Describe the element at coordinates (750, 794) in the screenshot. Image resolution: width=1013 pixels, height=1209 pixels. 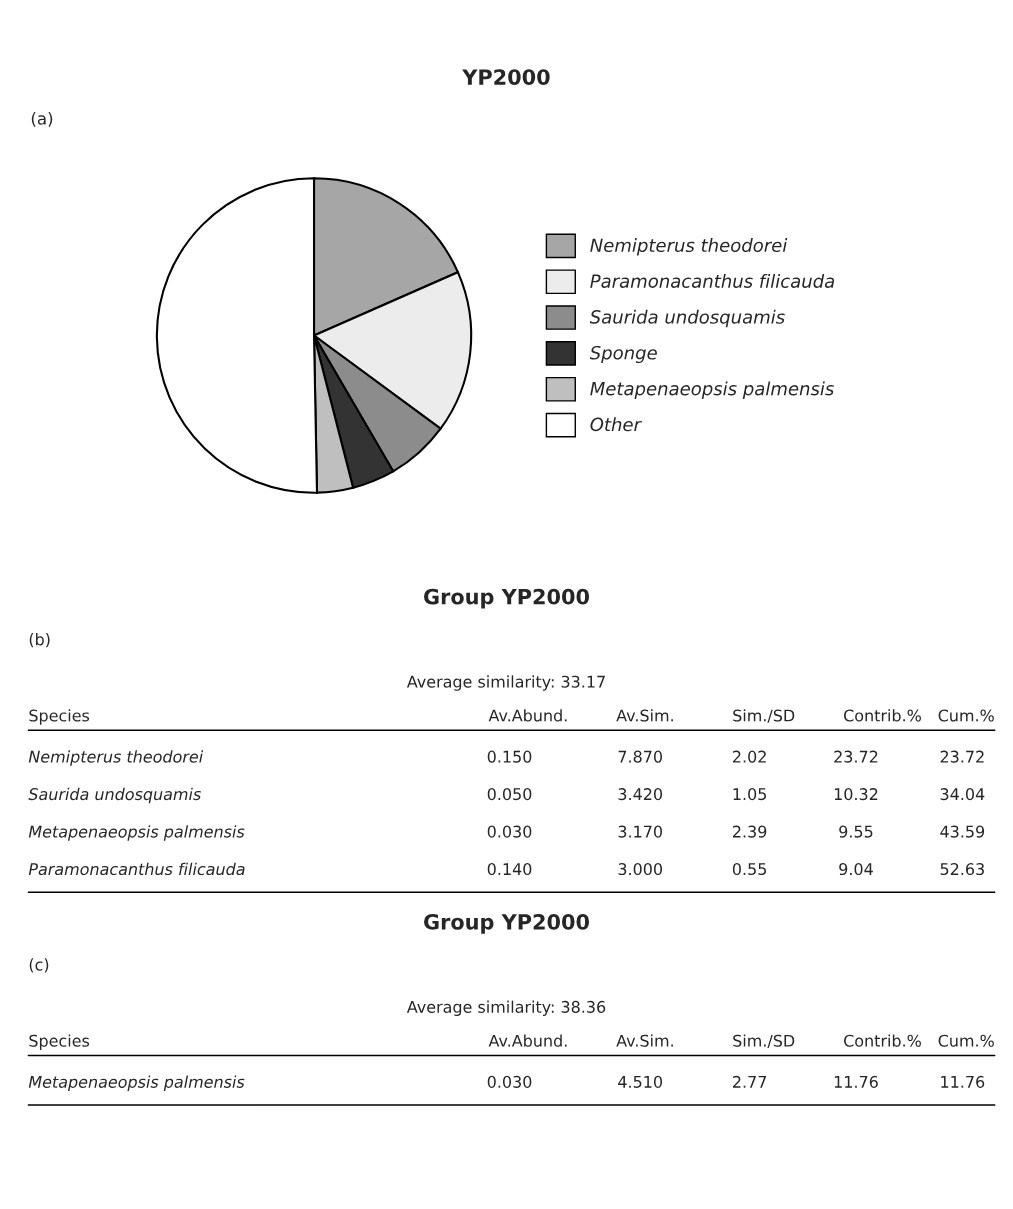
I see `text: 1.05` at that location.